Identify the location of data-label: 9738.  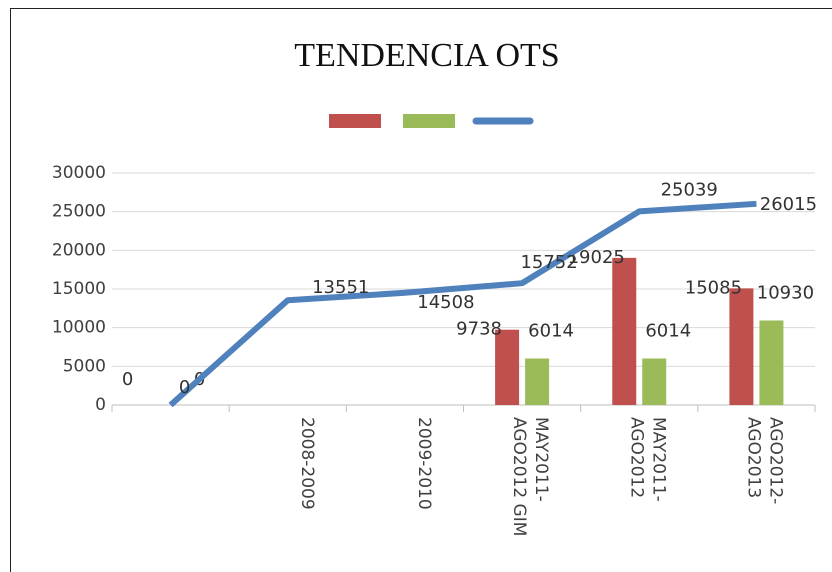
(479, 329).